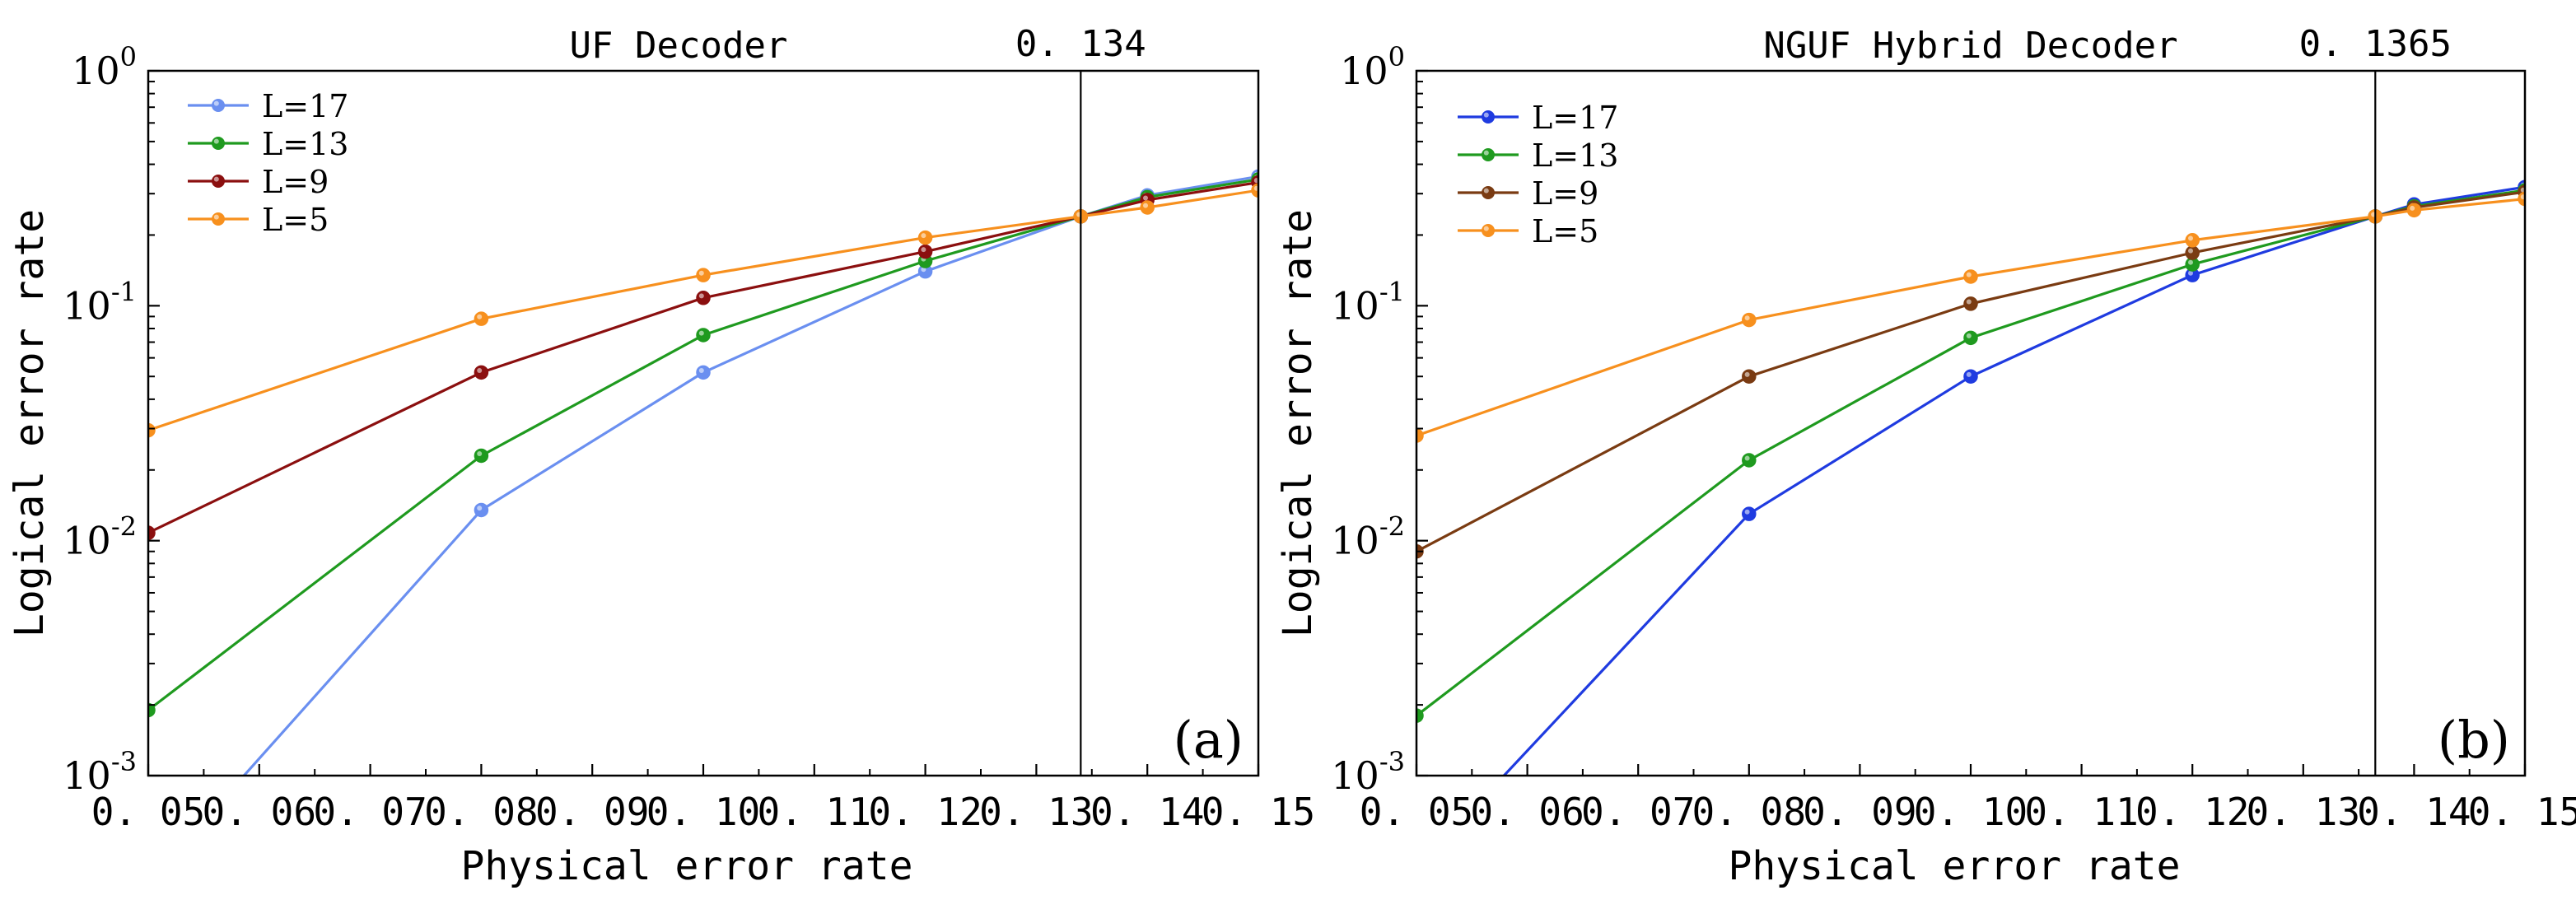  What do you see at coordinates (686, 866) in the screenshot?
I see `x-axis-label: Physical error rate` at bounding box center [686, 866].